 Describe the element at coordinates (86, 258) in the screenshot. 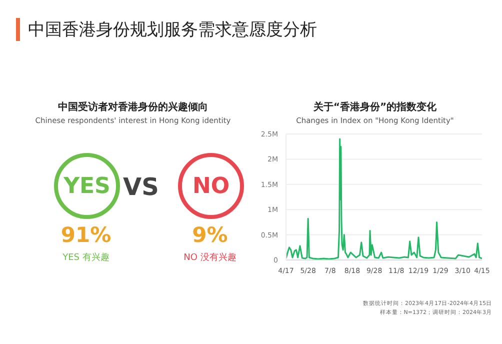

I see `text: YES 有兴趣` at that location.